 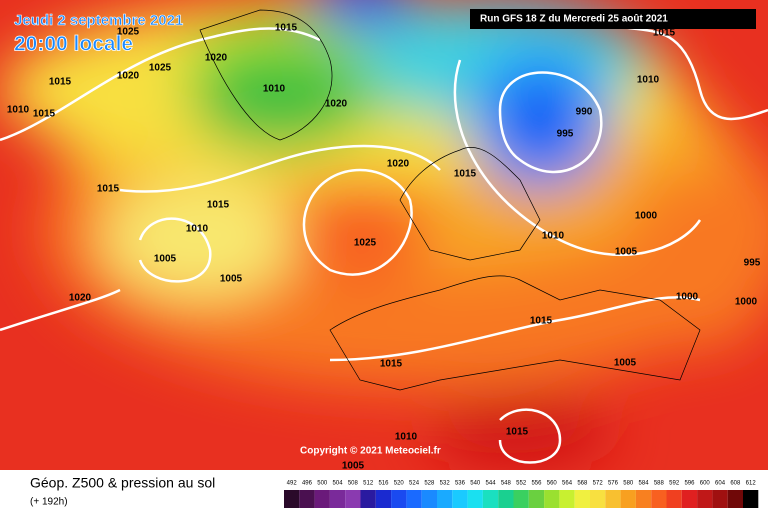 I want to click on colorbar-label: 544, so click(x=491, y=484).